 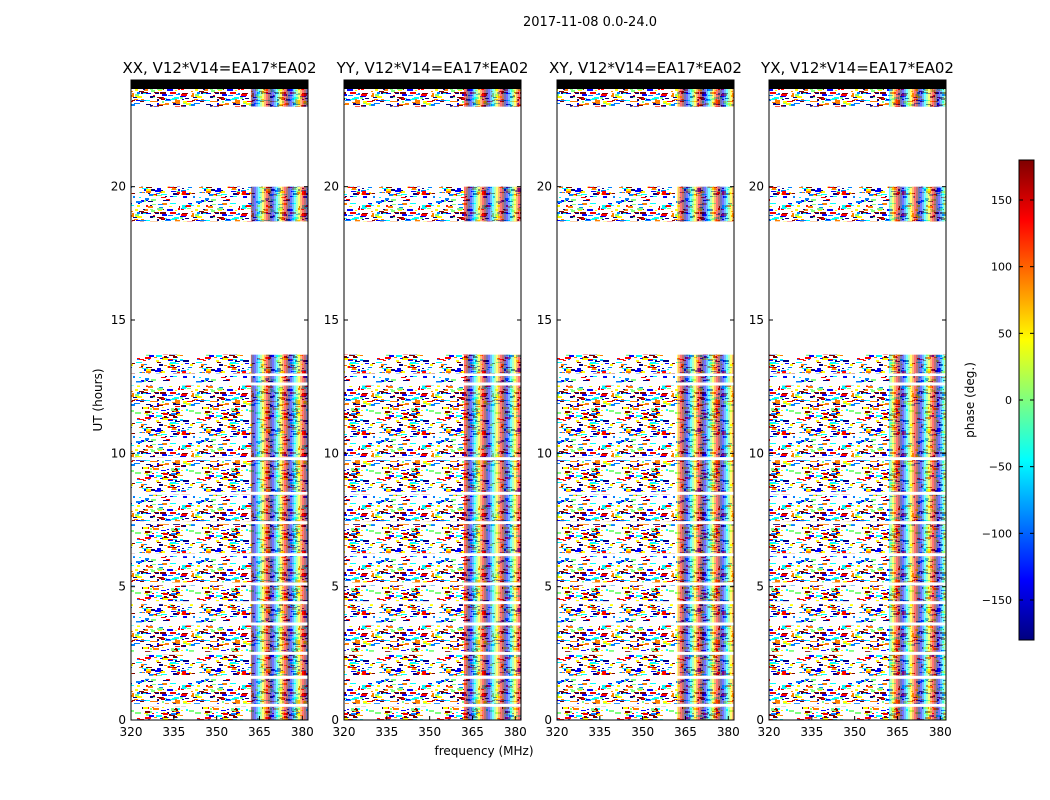 I want to click on panel-title: YY, V12*V14=EA17*EA02, so click(x=432, y=68).